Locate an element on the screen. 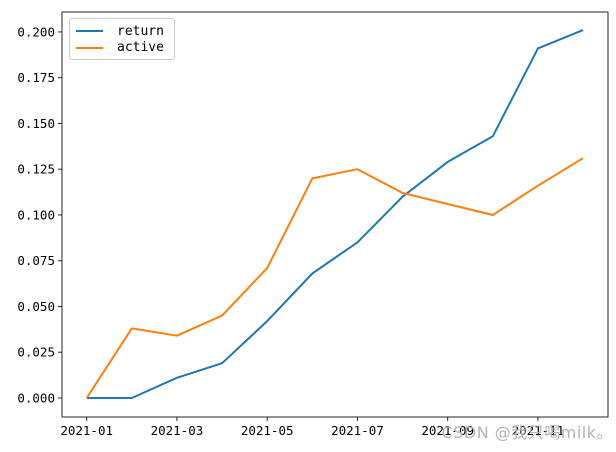  legend-label-return: return is located at coordinates (140, 31).